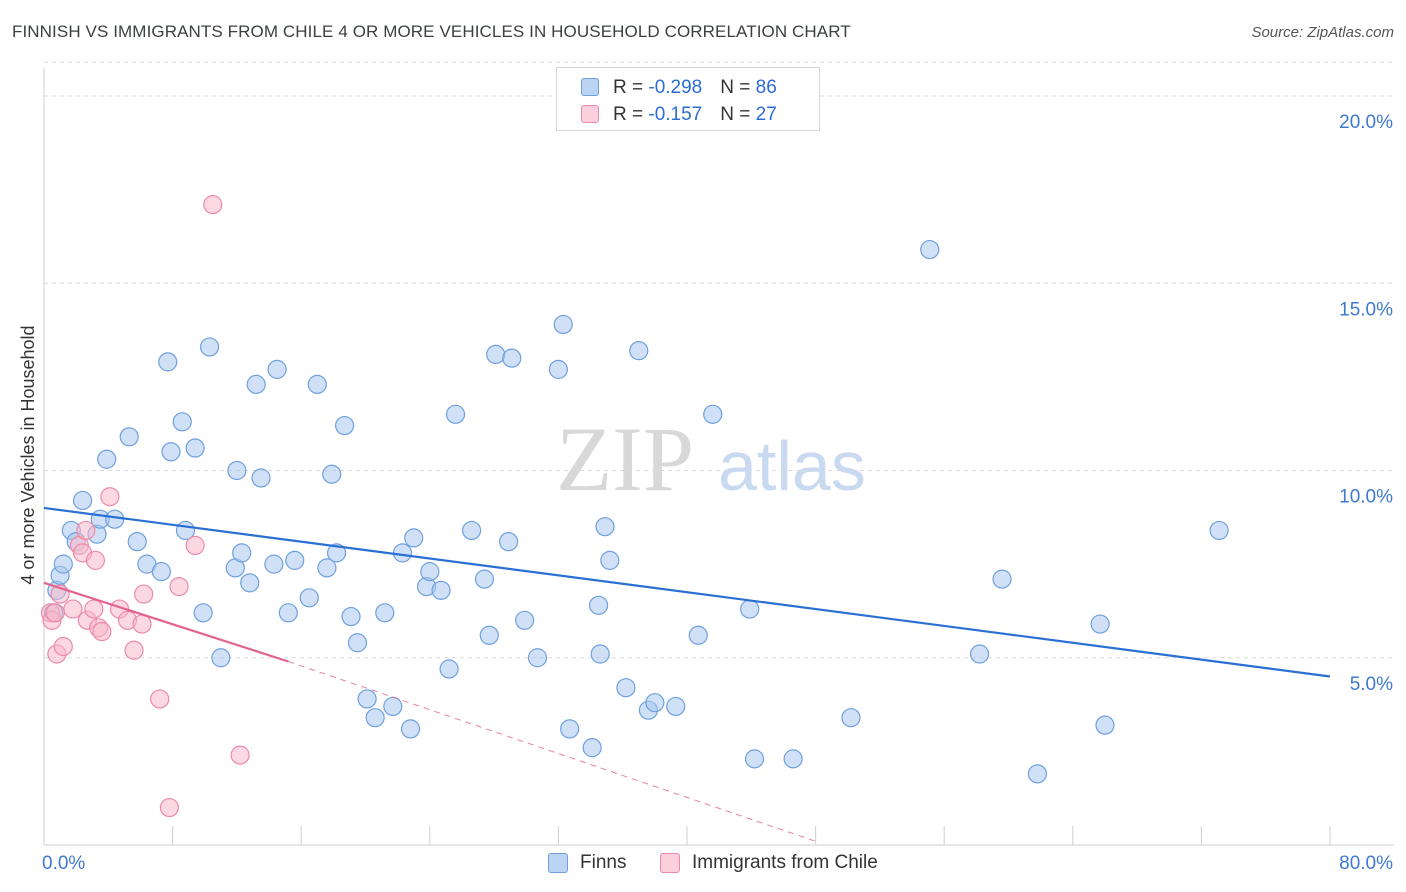 The height and width of the screenshot is (892, 1406). I want to click on legend-n-value: 27, so click(766, 114).